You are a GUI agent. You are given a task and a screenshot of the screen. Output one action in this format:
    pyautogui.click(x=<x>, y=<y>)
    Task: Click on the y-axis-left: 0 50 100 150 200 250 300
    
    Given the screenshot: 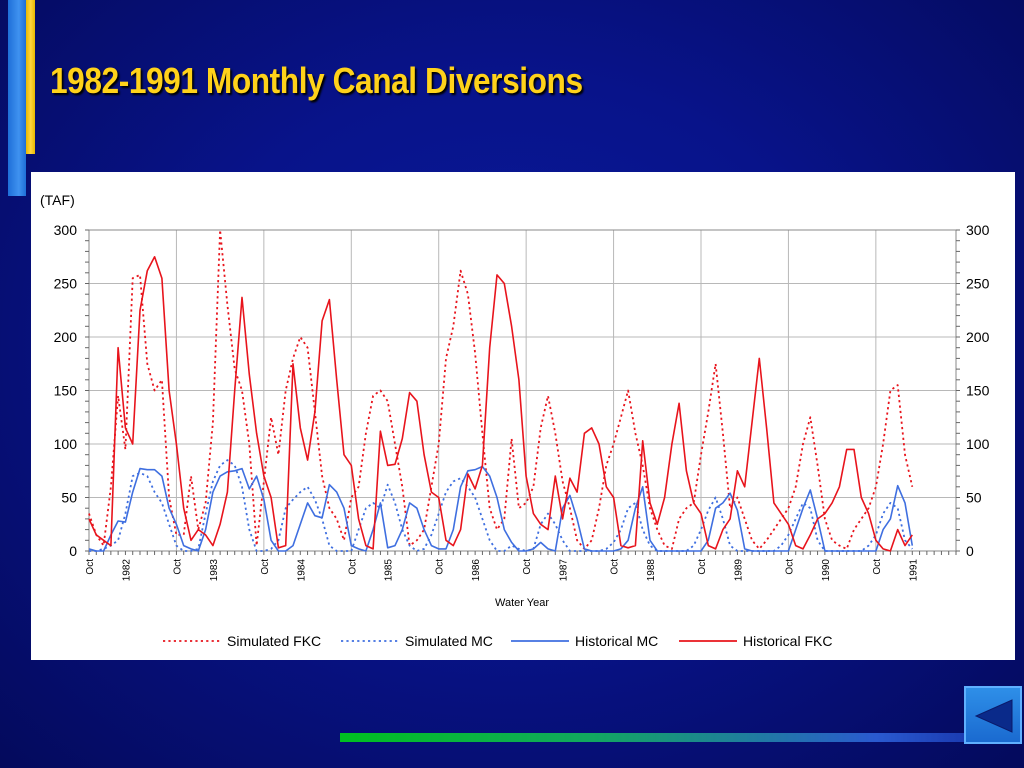 What is the action you would take?
    pyautogui.click(x=71, y=390)
    